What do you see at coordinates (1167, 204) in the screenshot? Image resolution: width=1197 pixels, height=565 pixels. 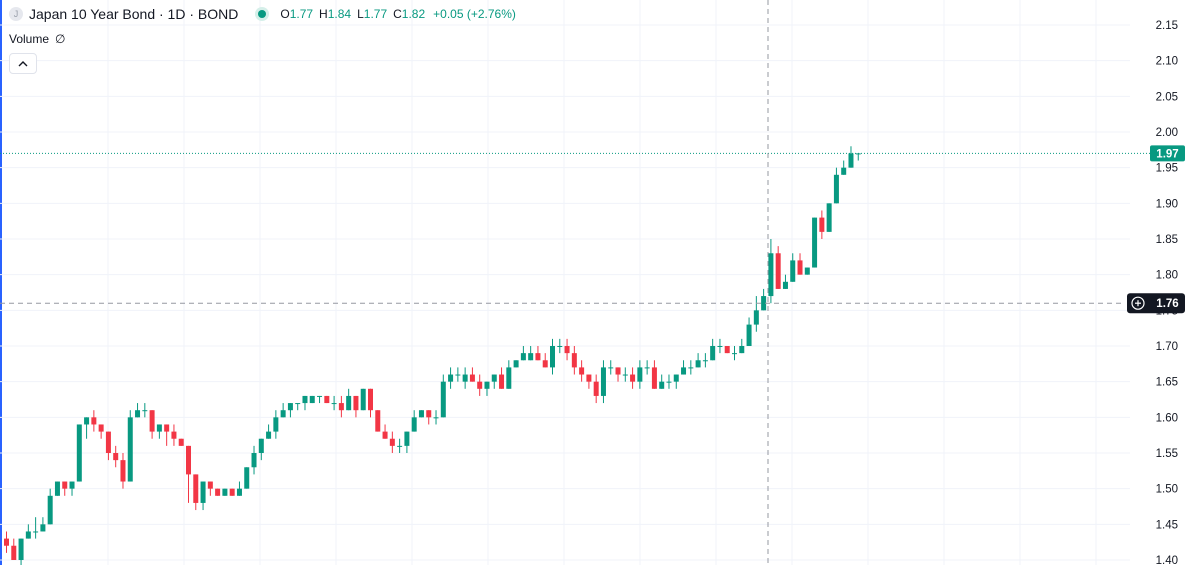 I see `y-tick-label: 1.90` at bounding box center [1167, 204].